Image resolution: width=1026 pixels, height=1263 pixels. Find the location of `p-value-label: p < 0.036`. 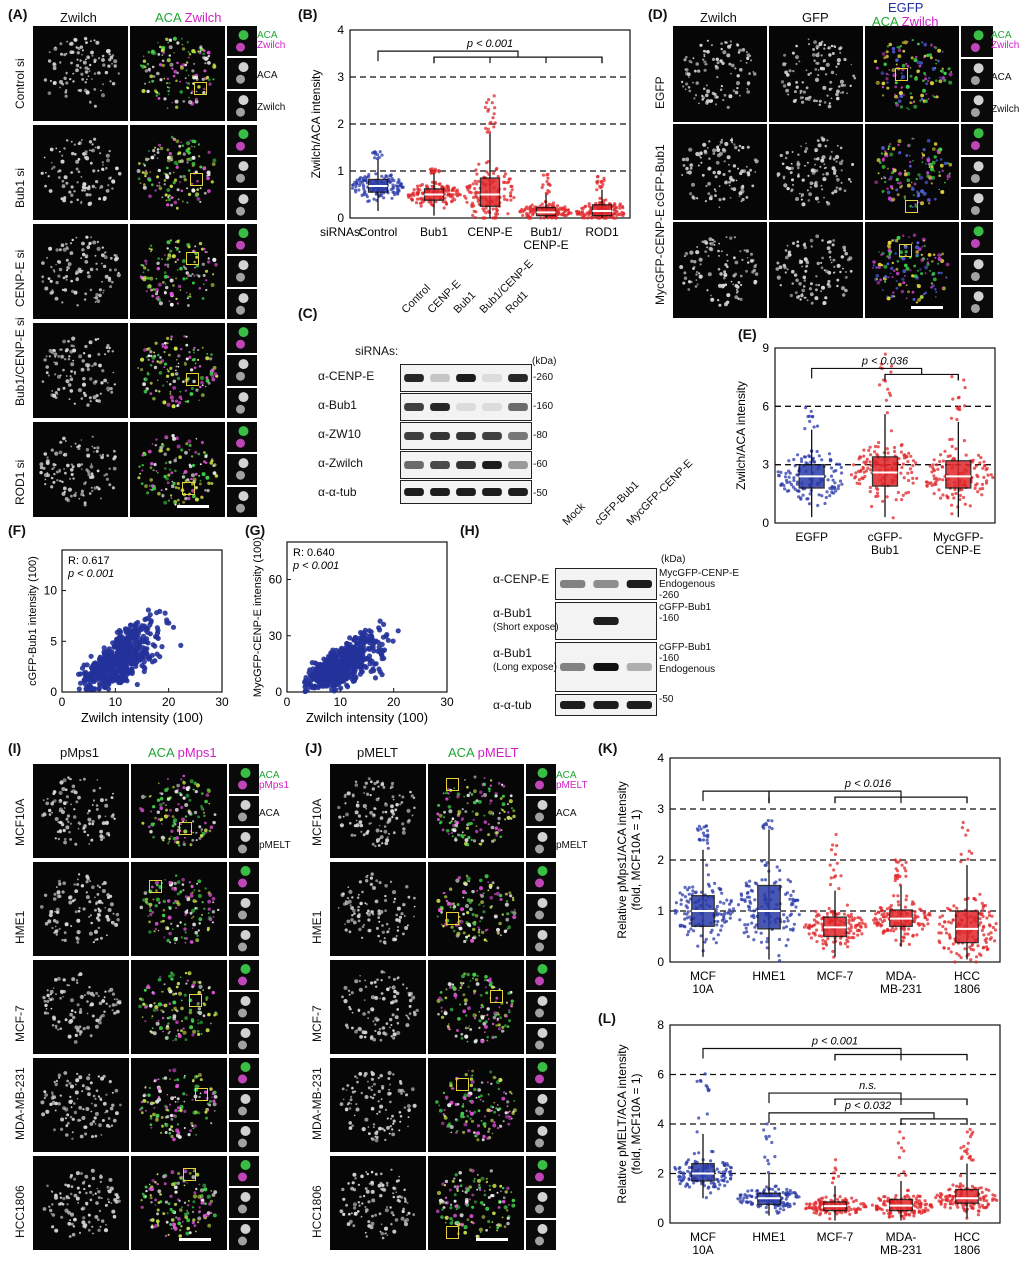

p-value-label: p < 0.036 is located at coordinates (885, 361).